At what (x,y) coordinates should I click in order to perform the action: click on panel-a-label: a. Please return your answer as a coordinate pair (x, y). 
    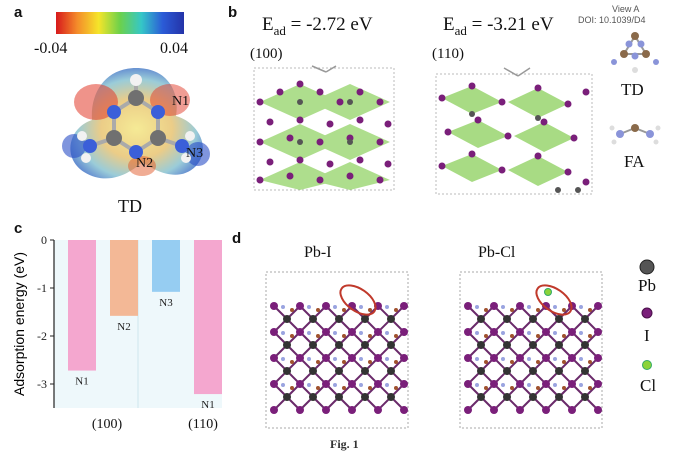
    Looking at the image, I should click on (18, 12).